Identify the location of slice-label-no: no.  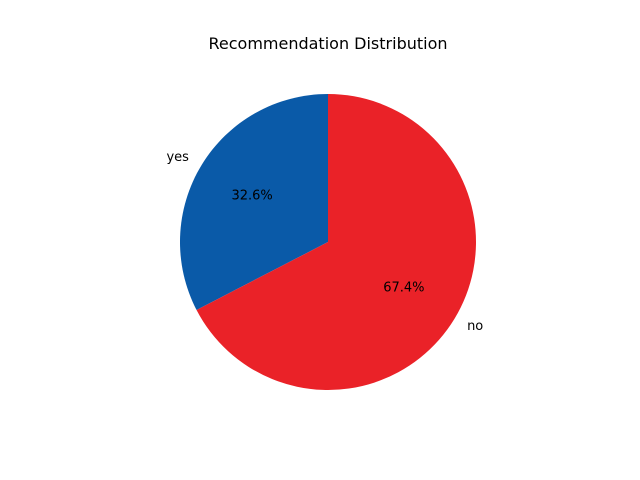
(475, 326).